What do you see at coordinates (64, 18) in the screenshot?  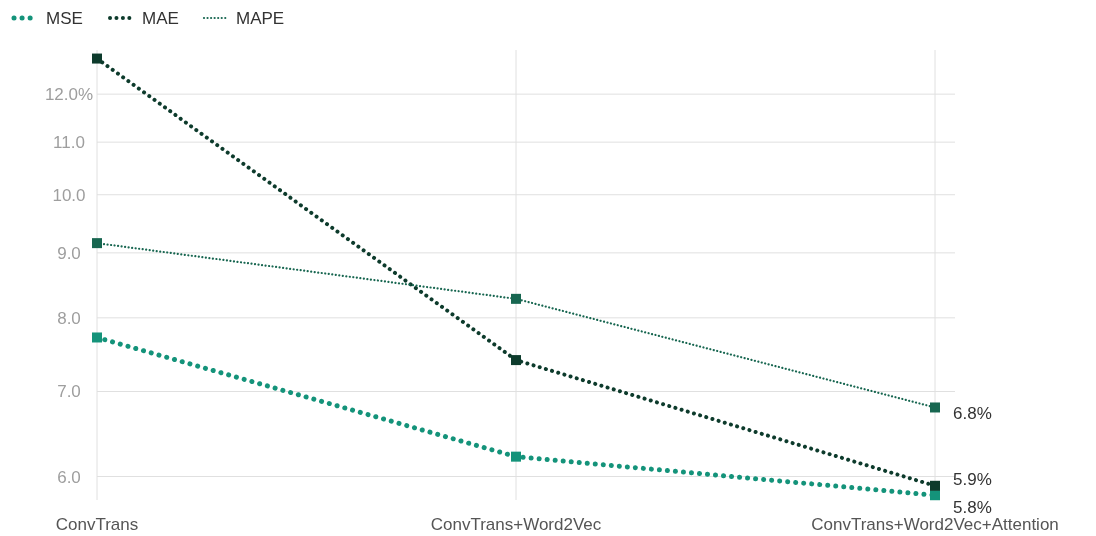 I see `legend-label: MSE` at bounding box center [64, 18].